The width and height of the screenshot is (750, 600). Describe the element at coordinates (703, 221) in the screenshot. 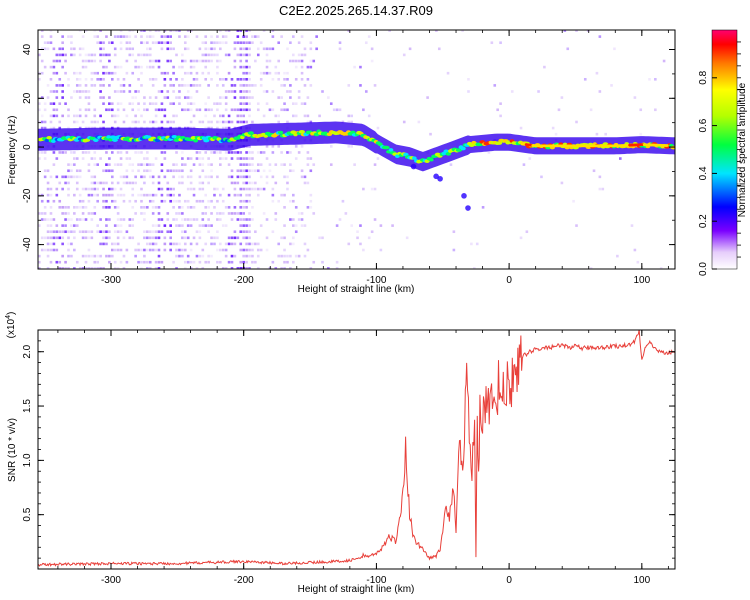

I see `colorbar-tick-label: 0.2` at that location.